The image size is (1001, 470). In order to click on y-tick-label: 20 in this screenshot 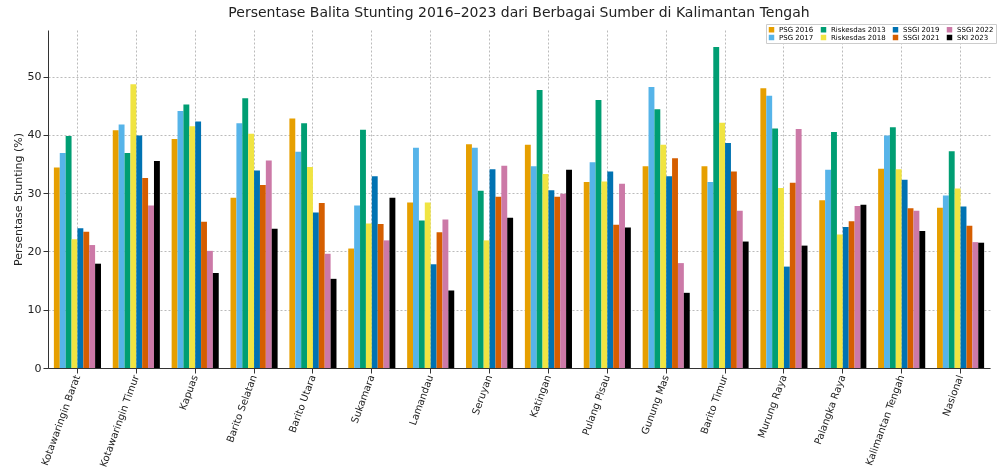, I will do `click(34, 251)`.